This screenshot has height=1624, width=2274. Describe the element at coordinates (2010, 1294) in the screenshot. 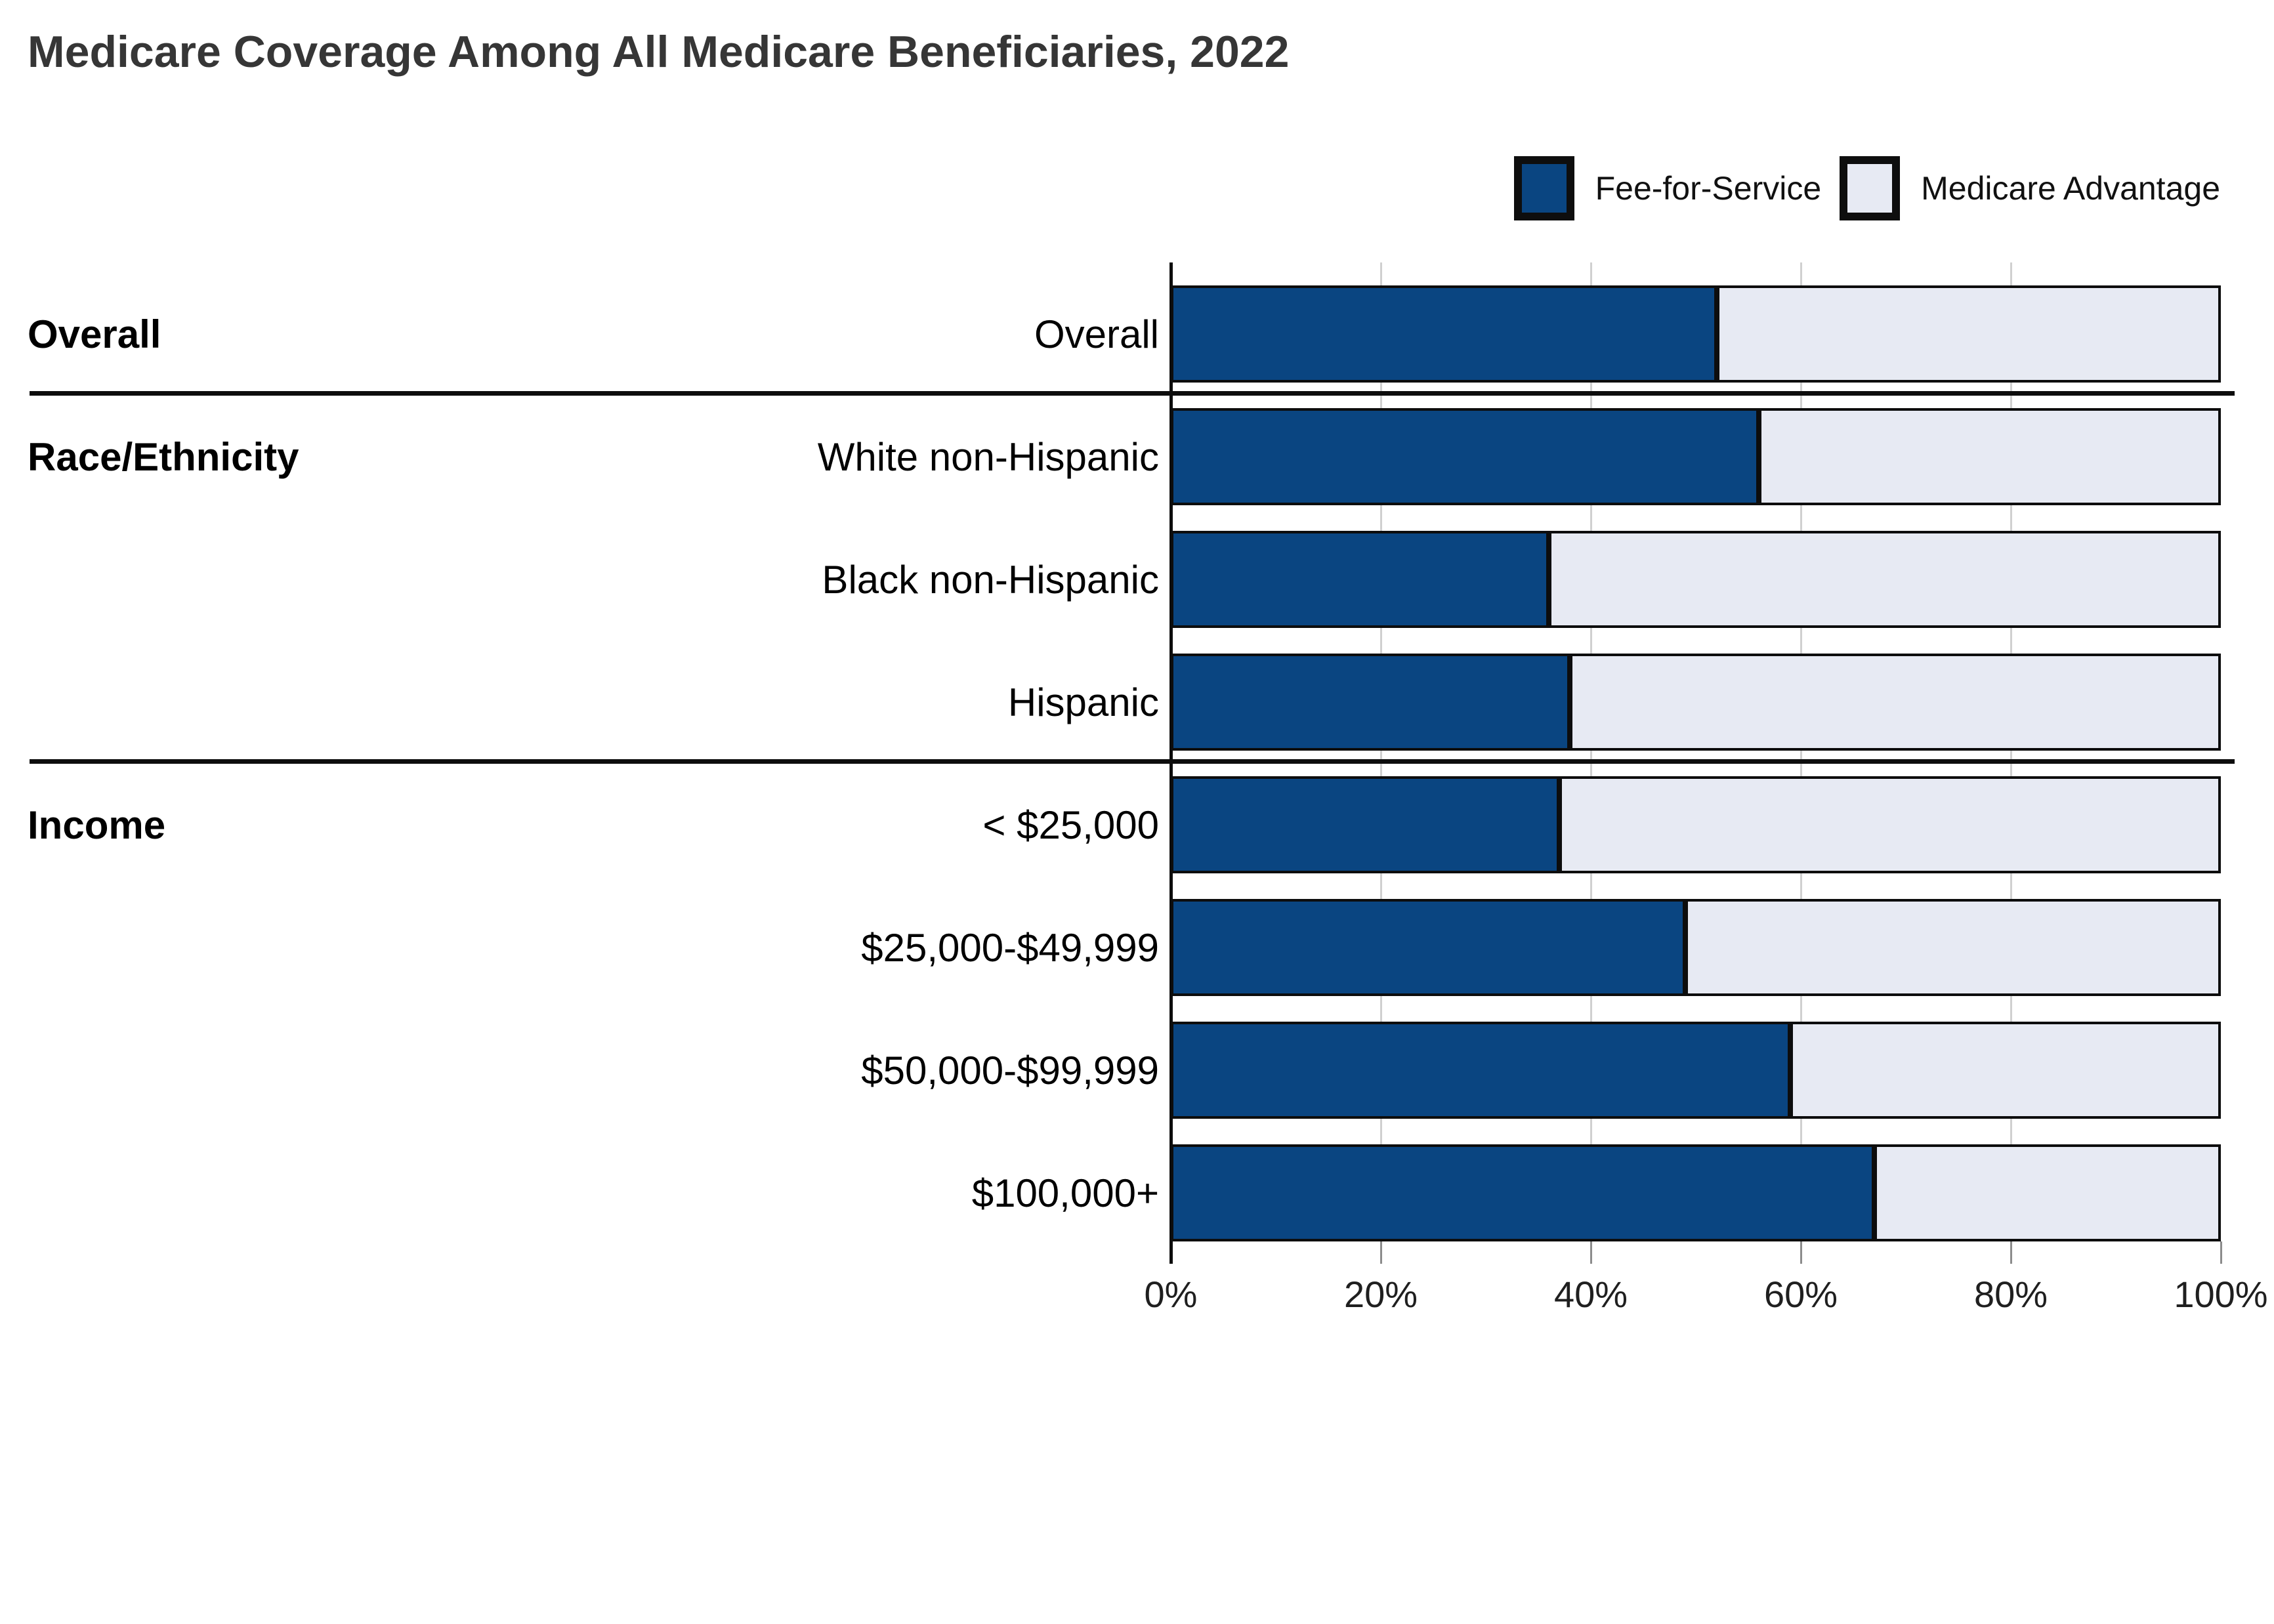

I see `axis-tick-label: 80%` at that location.